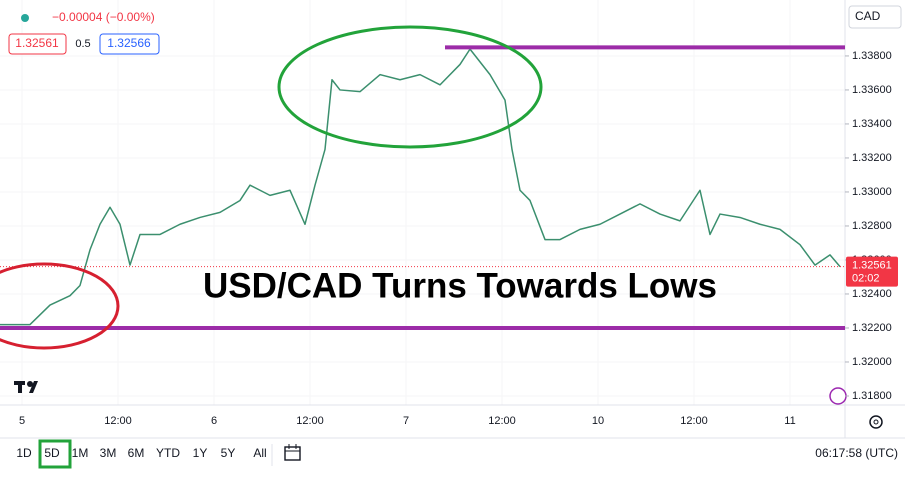 The width and height of the screenshot is (905, 478). I want to click on range-button: 6M, so click(136, 453).